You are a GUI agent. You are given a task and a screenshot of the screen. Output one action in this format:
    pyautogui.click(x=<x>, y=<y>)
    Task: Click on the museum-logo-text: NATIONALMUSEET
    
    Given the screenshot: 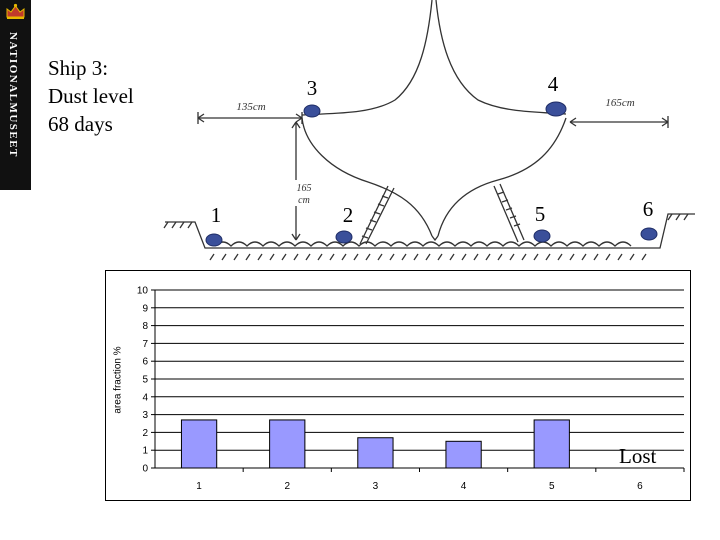 What is the action you would take?
    pyautogui.click(x=13, y=95)
    